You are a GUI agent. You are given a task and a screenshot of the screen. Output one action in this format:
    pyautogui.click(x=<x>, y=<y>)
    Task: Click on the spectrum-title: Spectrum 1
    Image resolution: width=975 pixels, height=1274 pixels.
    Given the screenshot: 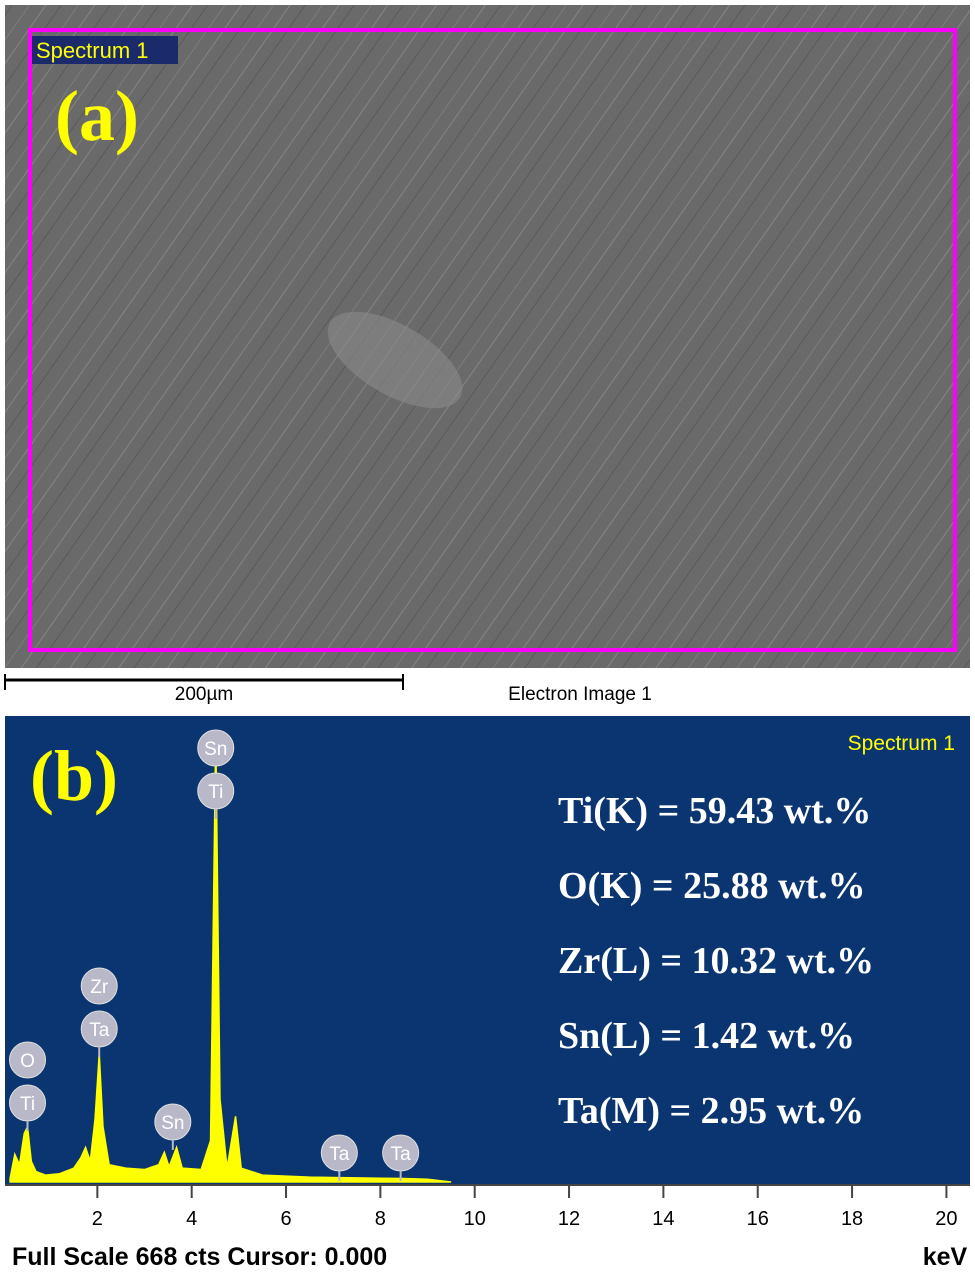 What is the action you would take?
    pyautogui.click(x=901, y=743)
    